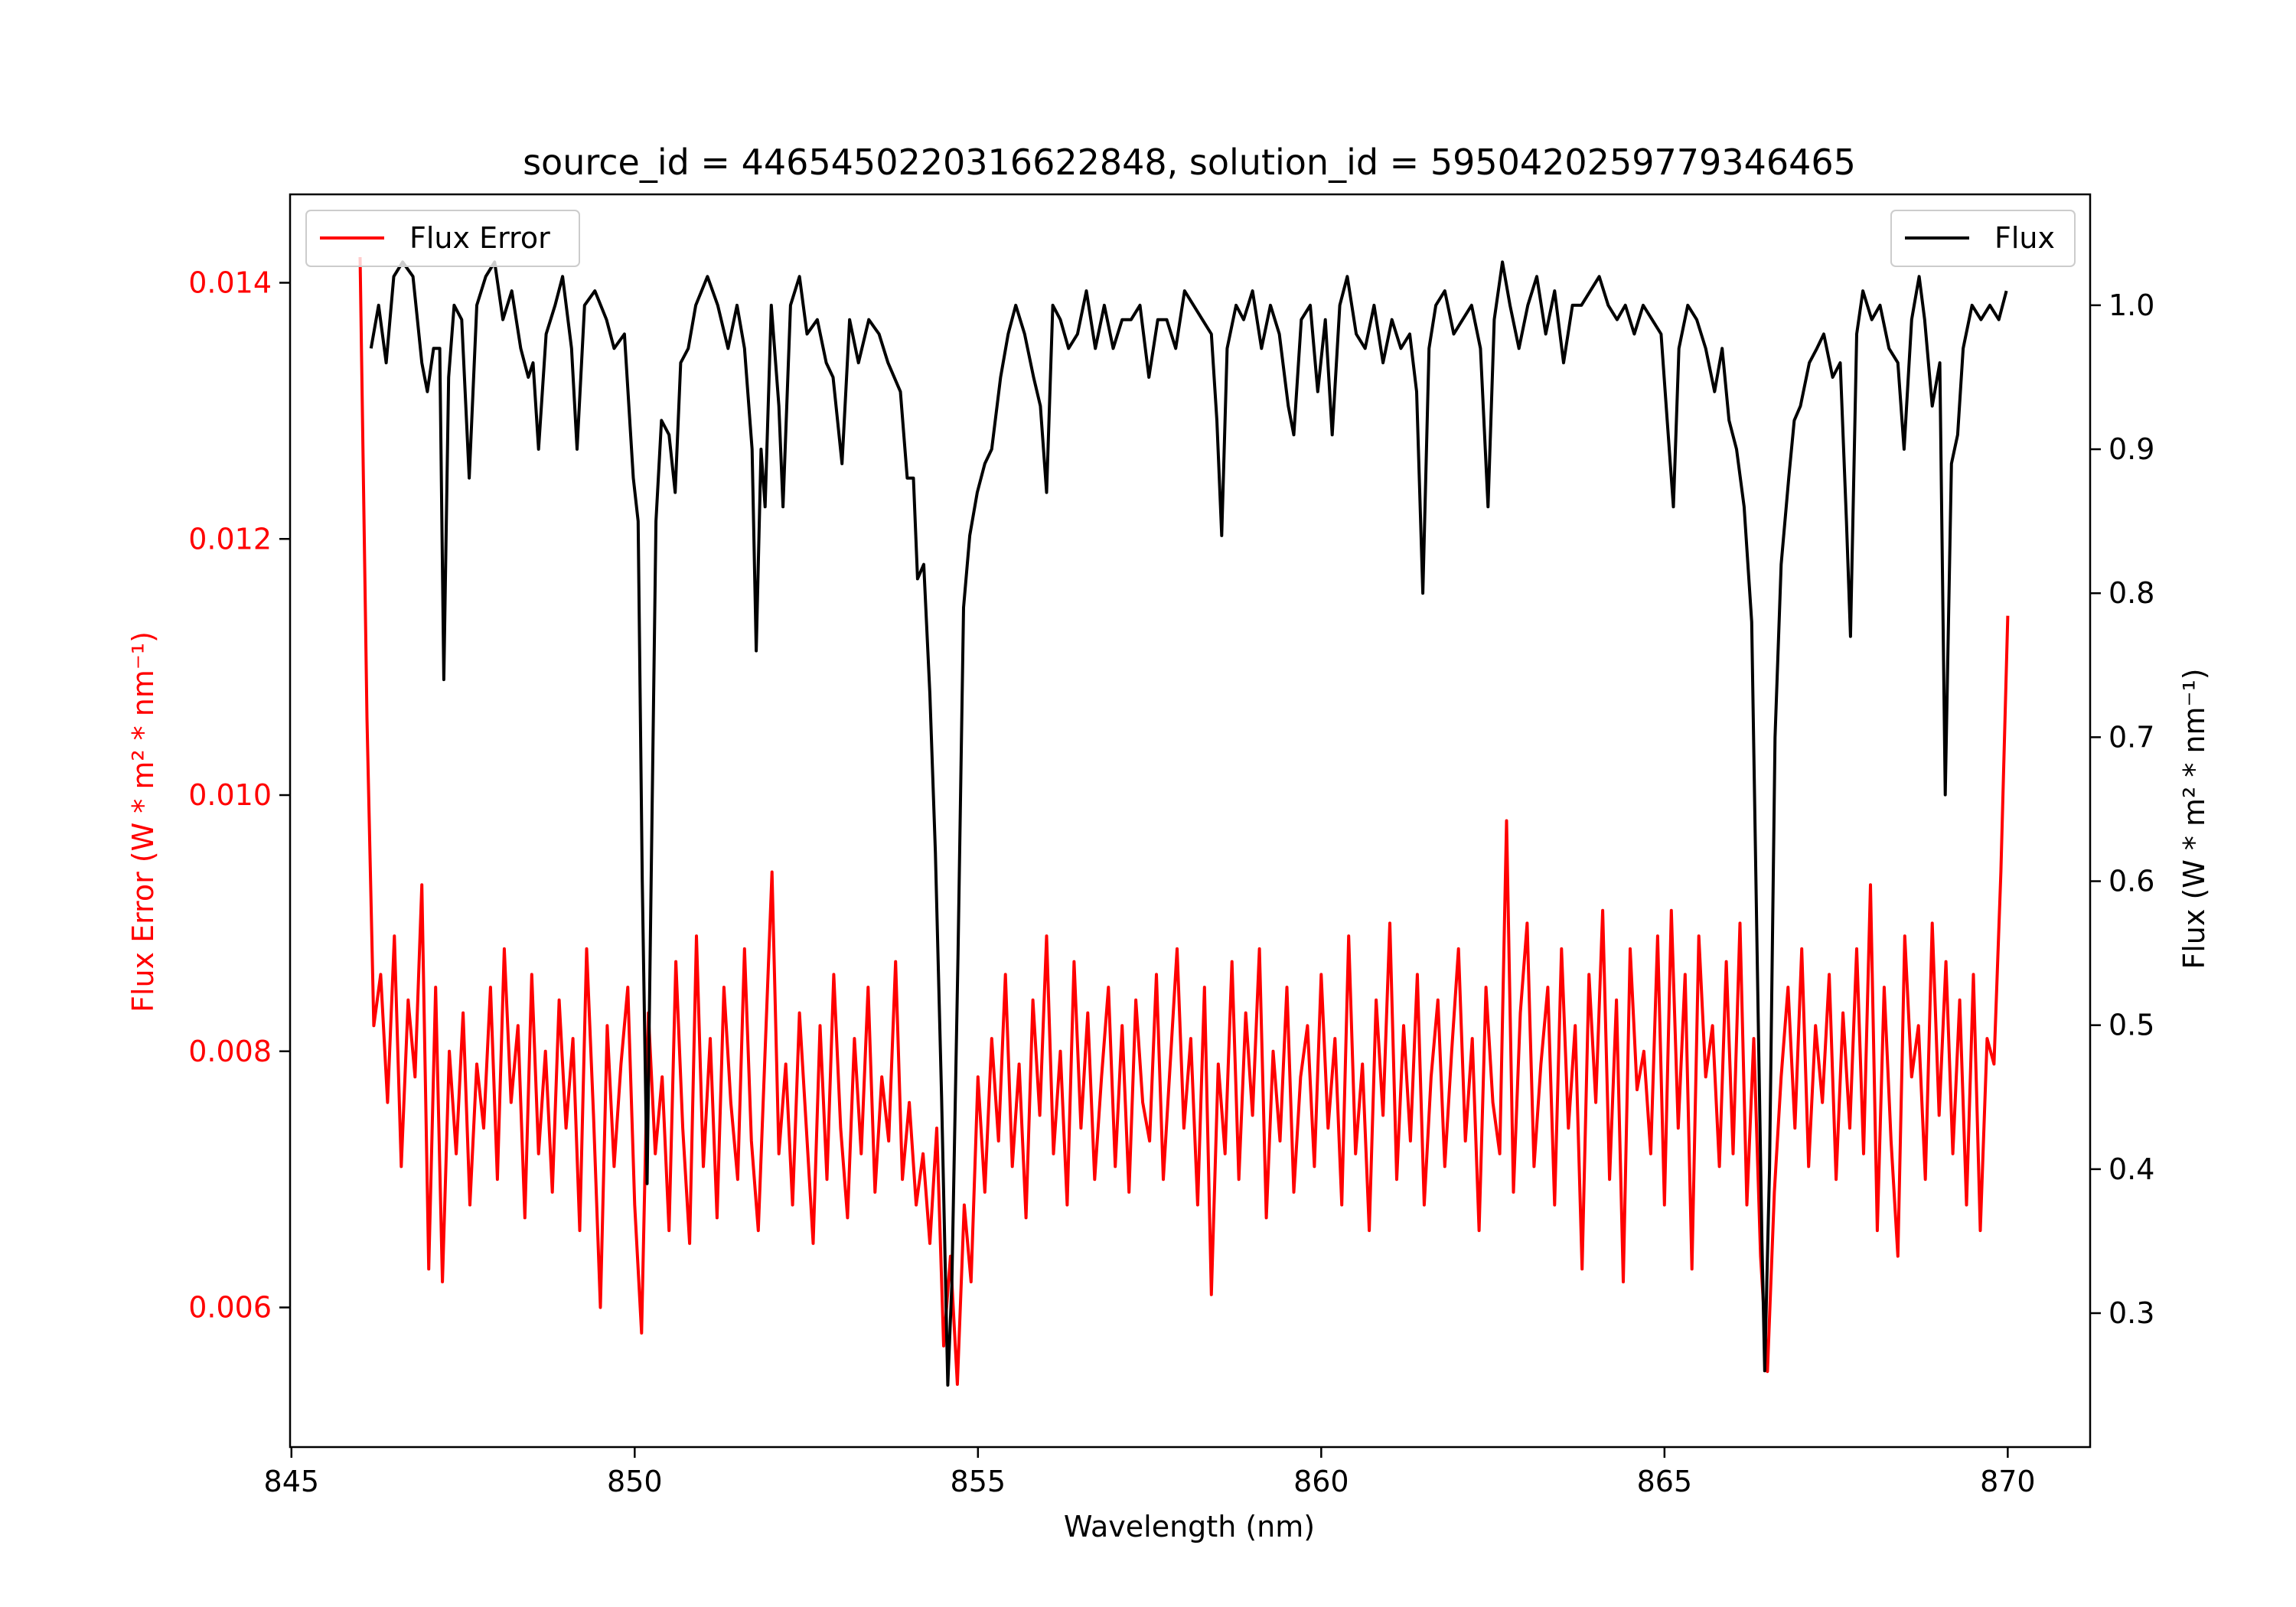 The height and width of the screenshot is (1607, 2296). What do you see at coordinates (2131, 737) in the screenshot?
I see `y-right-tick-label: 0.7` at bounding box center [2131, 737].